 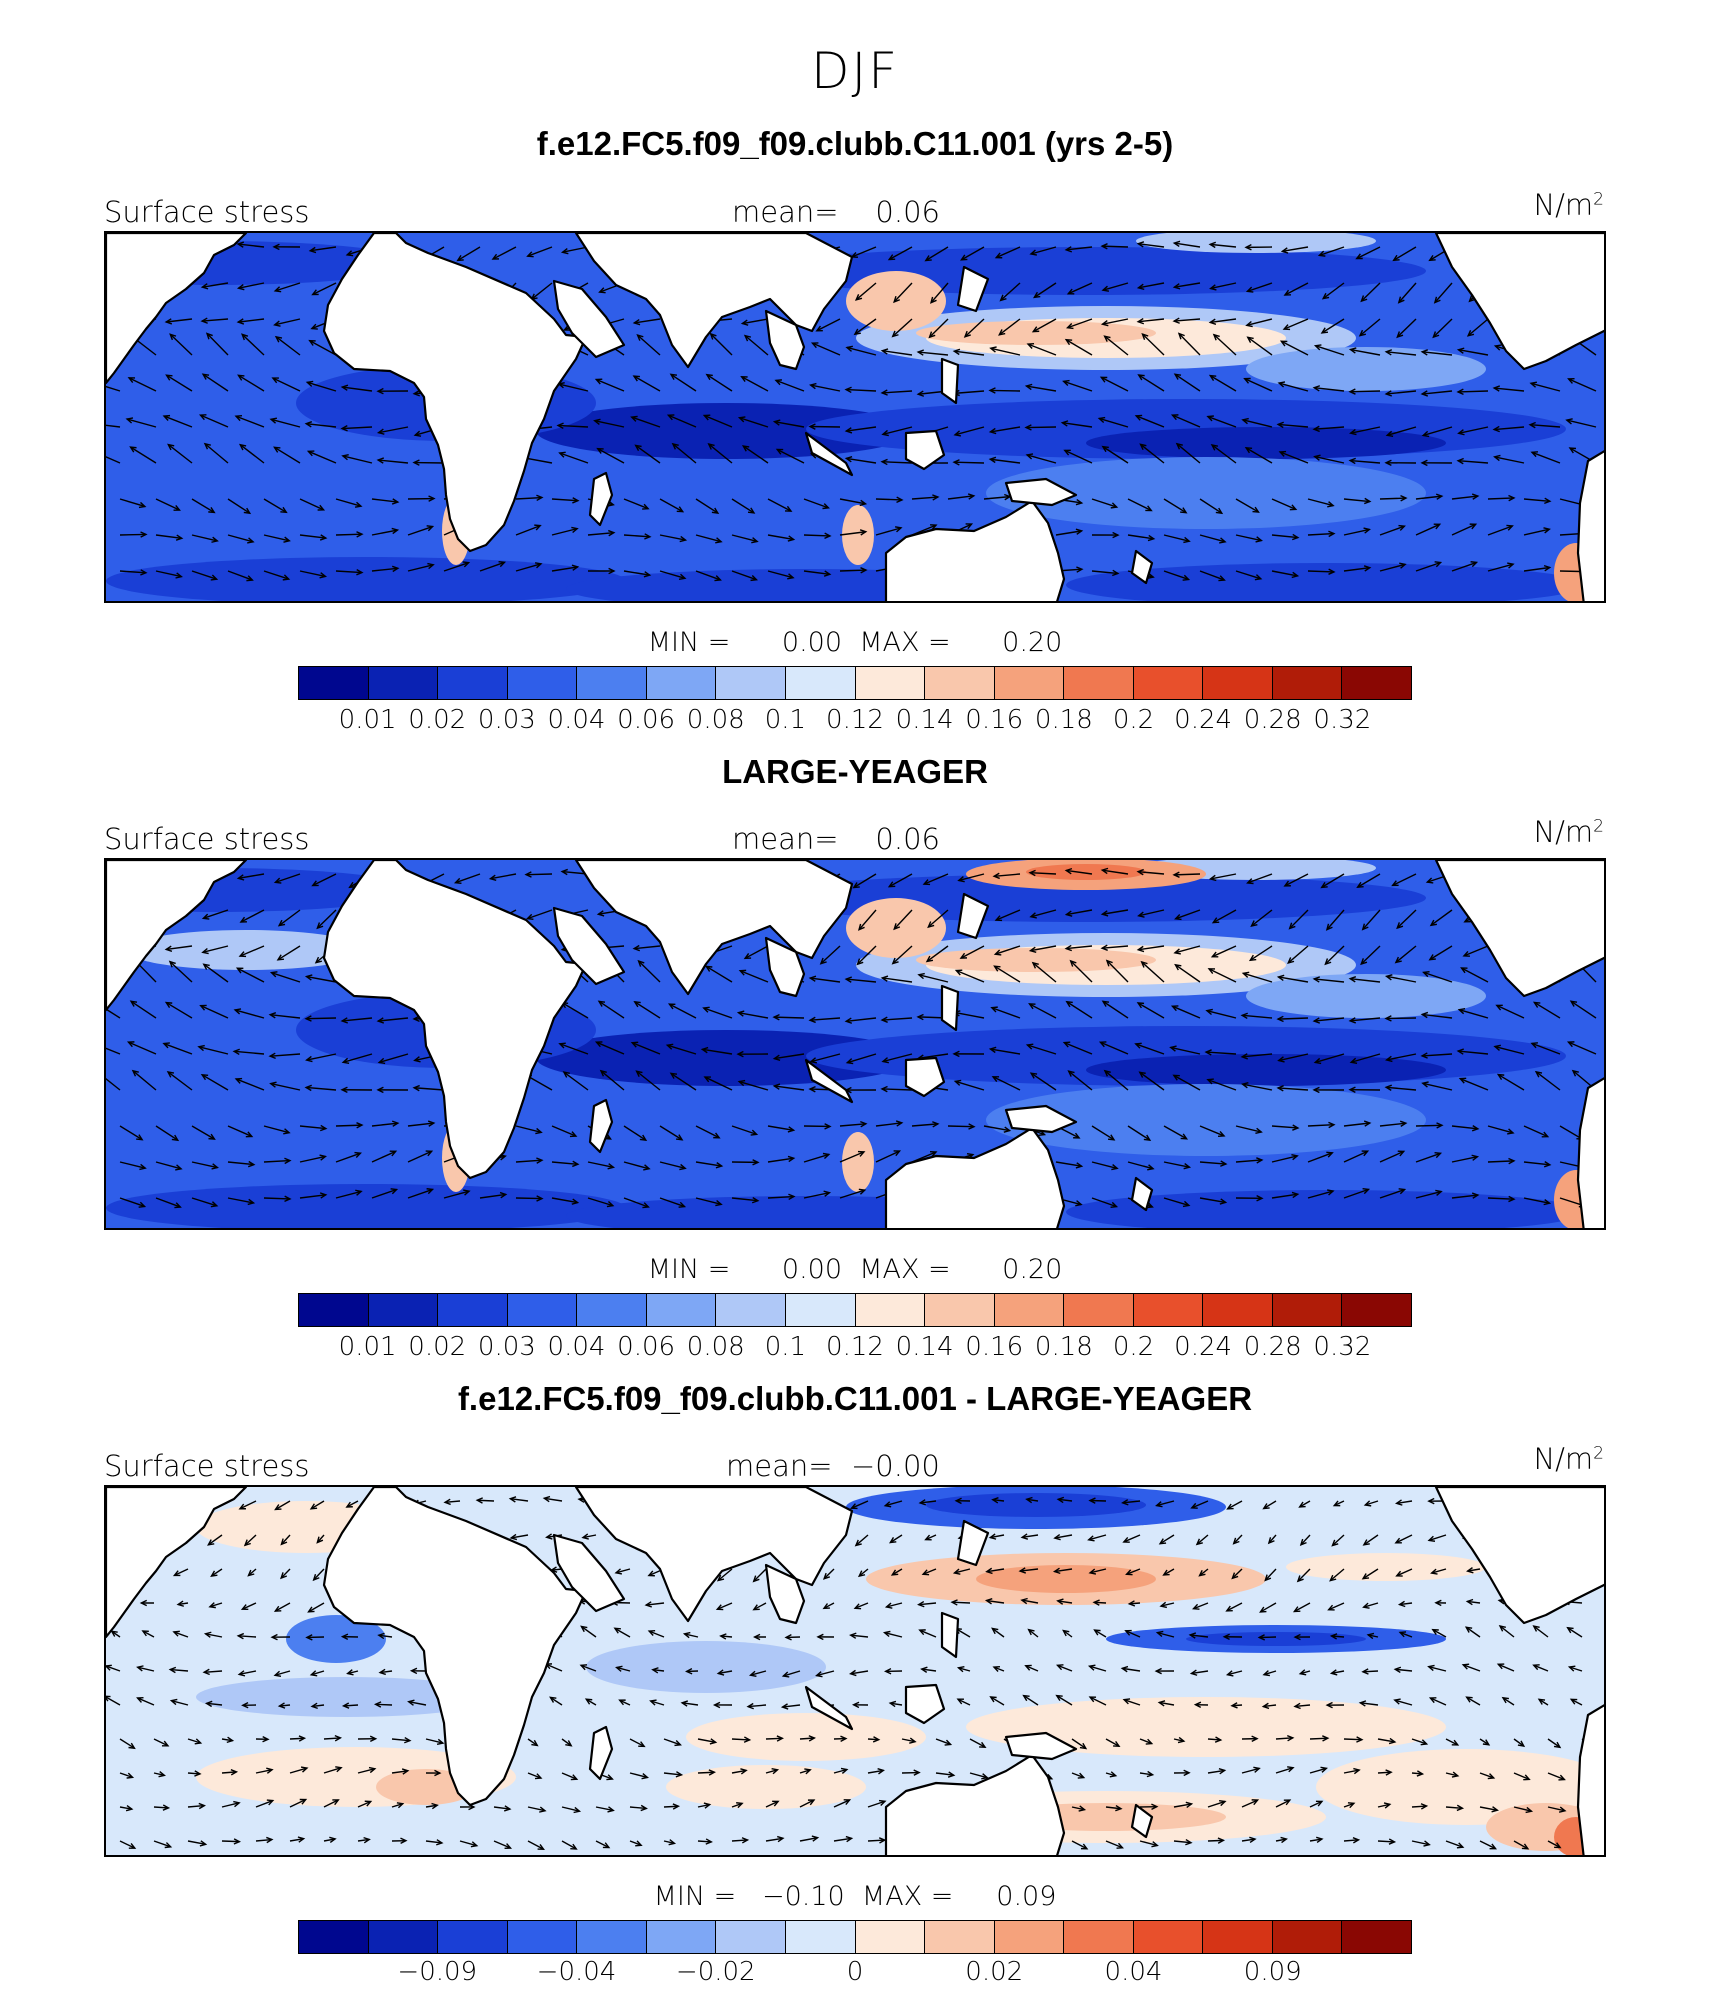 What do you see at coordinates (1273, 1972) in the screenshot?
I see `colorbar-tick-label: 0.09` at bounding box center [1273, 1972].